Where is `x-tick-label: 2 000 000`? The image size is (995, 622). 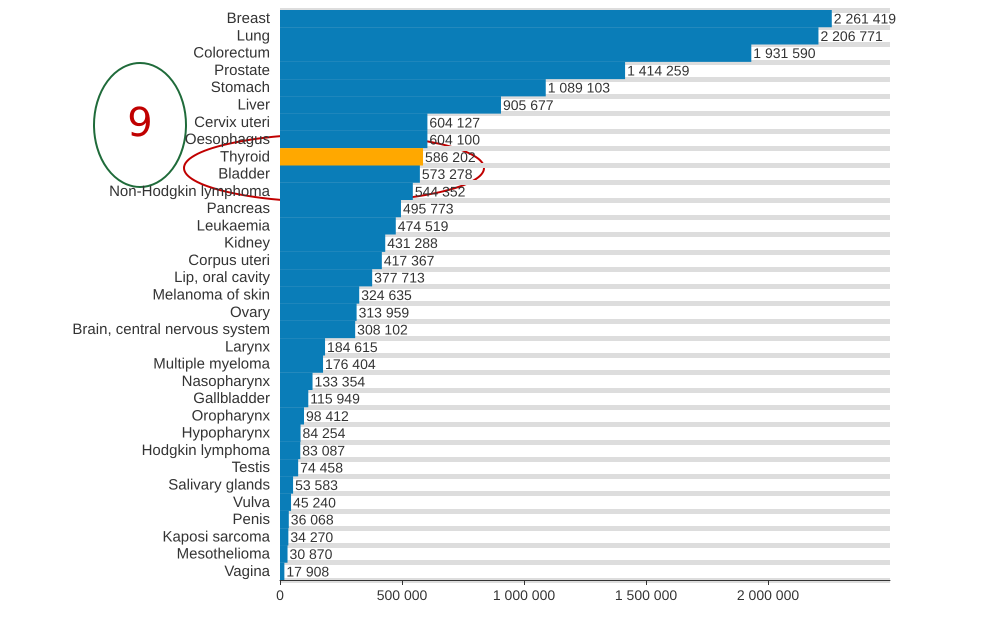 x-tick-label: 2 000 000 is located at coordinates (768, 595).